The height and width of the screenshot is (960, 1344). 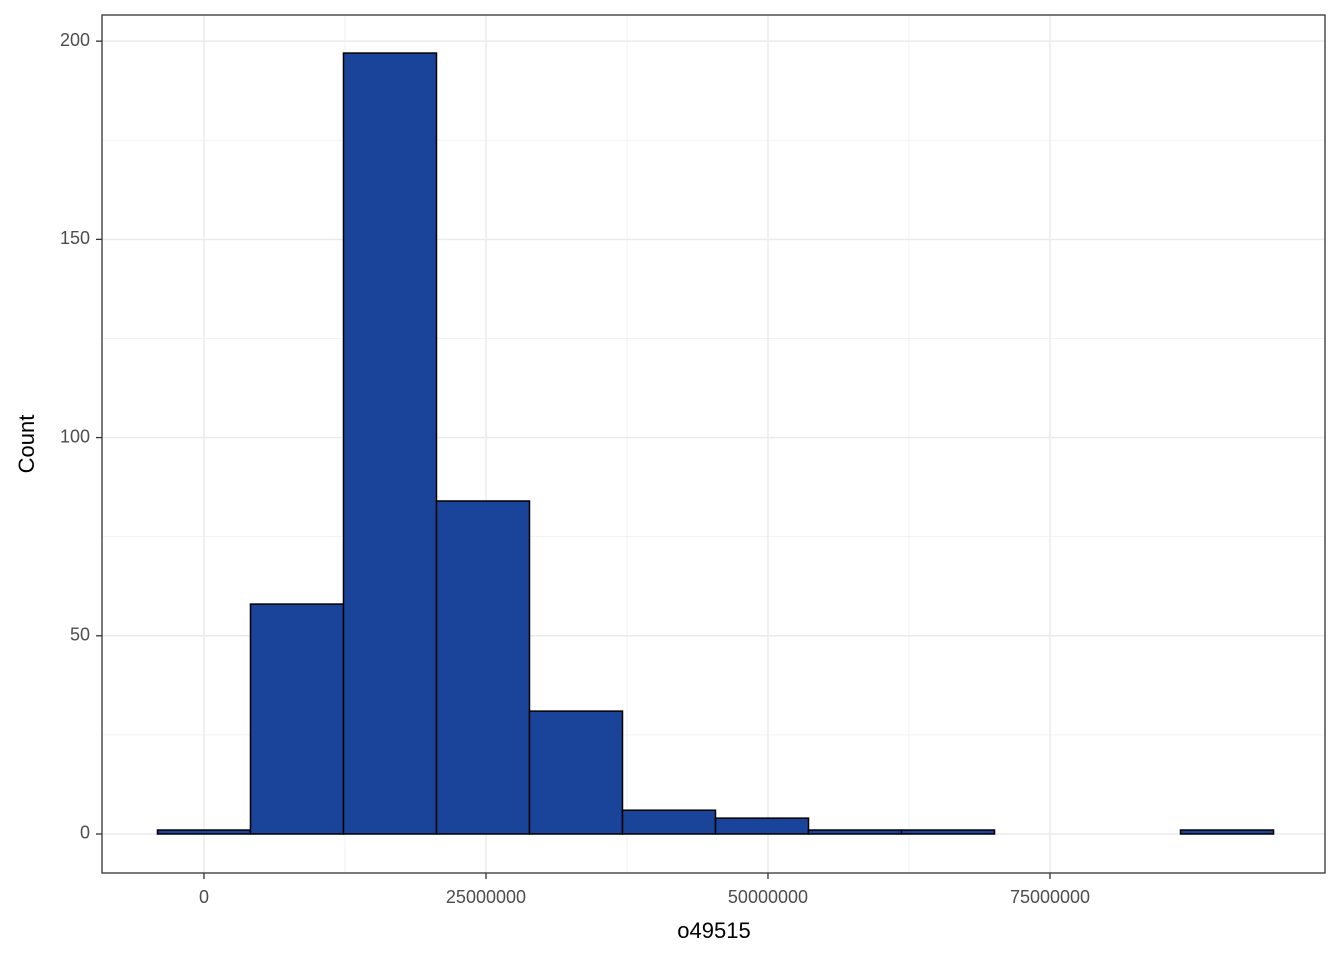 What do you see at coordinates (75, 436) in the screenshot?
I see `y-tick-label: 100` at bounding box center [75, 436].